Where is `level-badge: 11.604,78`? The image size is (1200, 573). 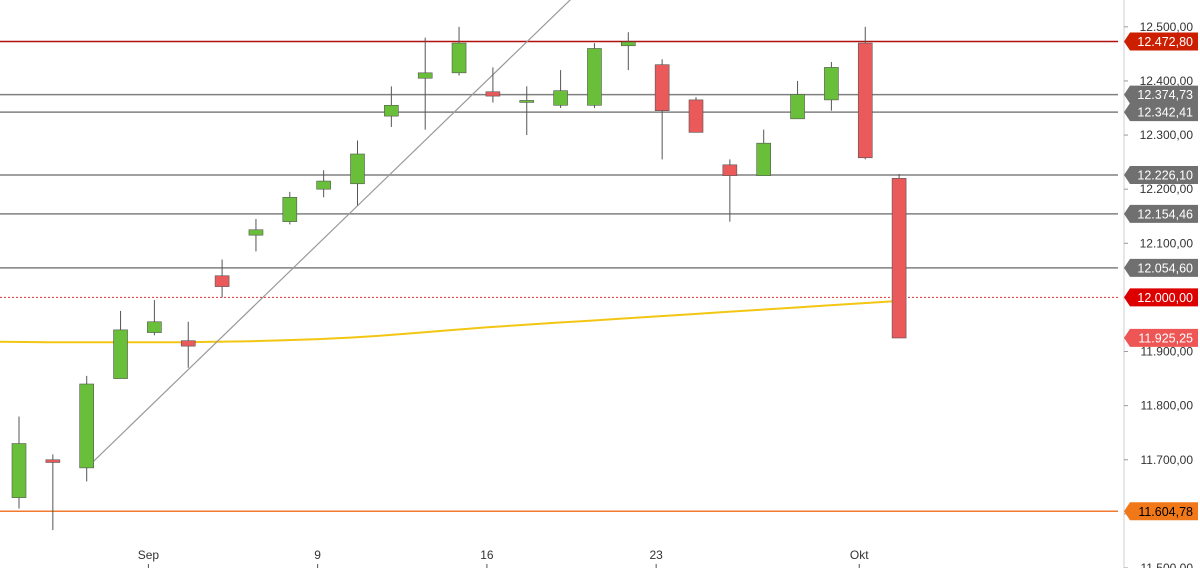 level-badge: 11.604,78 is located at coordinates (1161, 511).